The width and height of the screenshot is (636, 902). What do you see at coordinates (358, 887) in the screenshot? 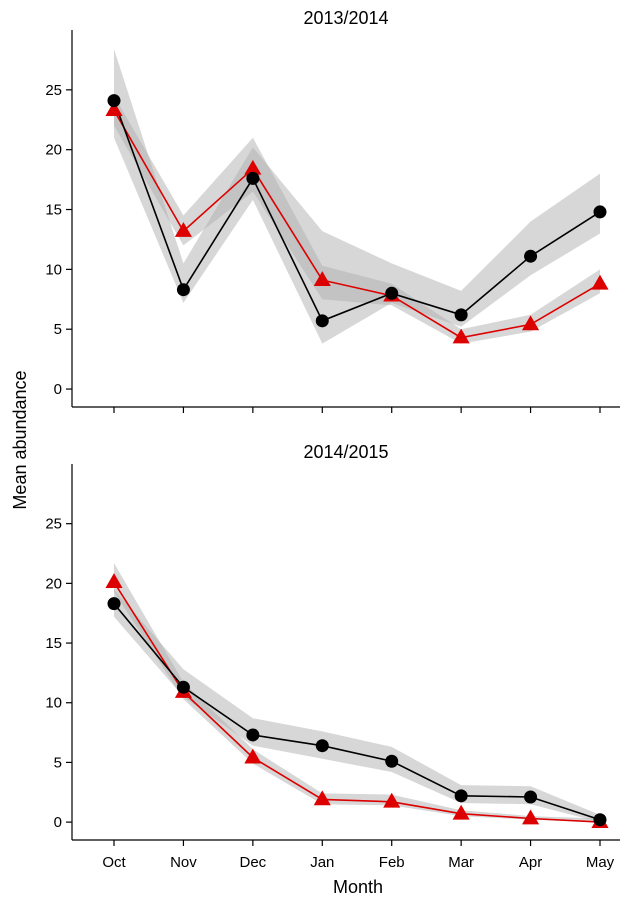
I see `x-axis-label: Month` at bounding box center [358, 887].